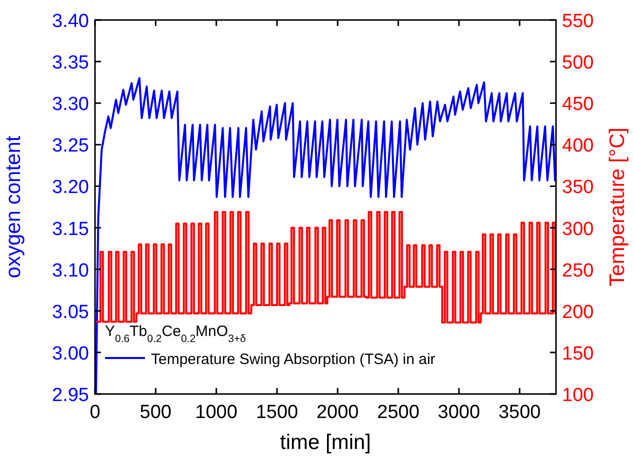  Describe the element at coordinates (578, 395) in the screenshot. I see `y2-tick-label: 100` at that location.